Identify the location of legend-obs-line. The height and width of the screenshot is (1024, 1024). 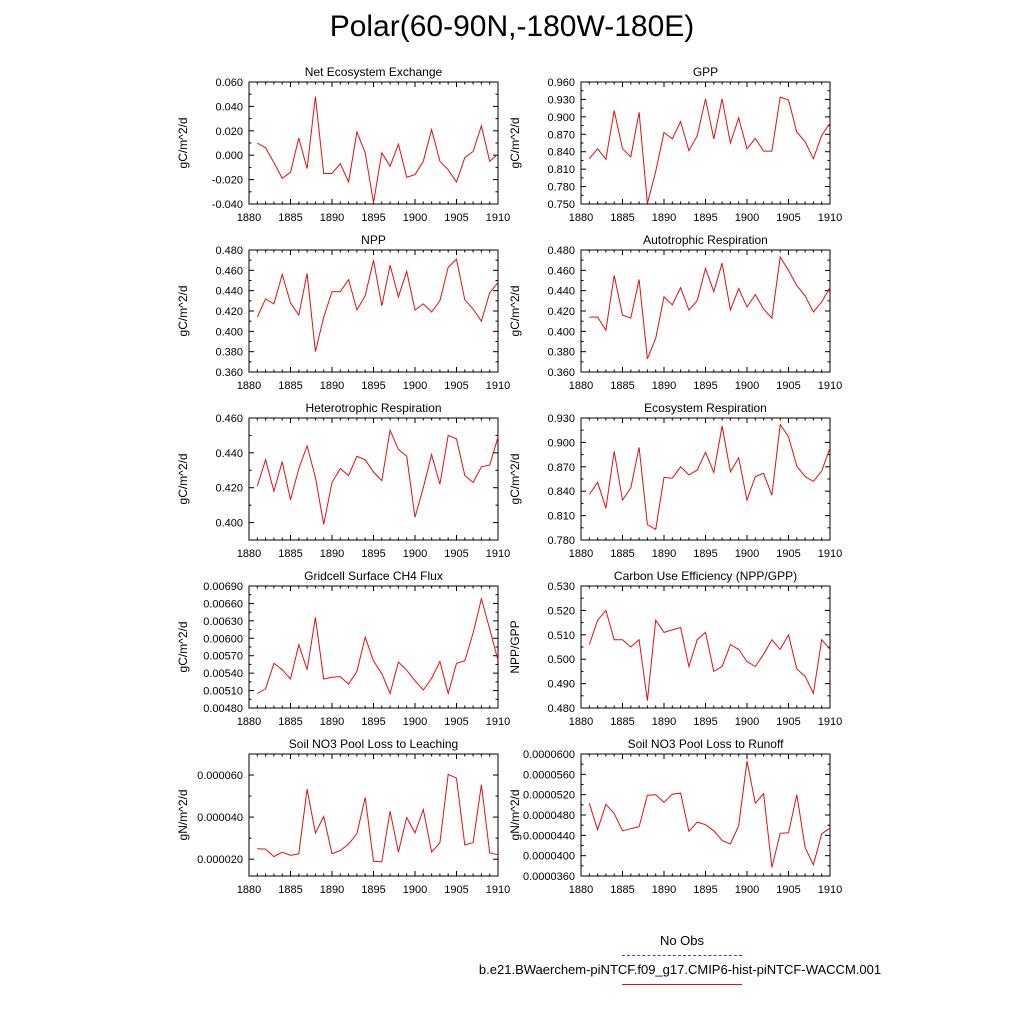
(682, 955).